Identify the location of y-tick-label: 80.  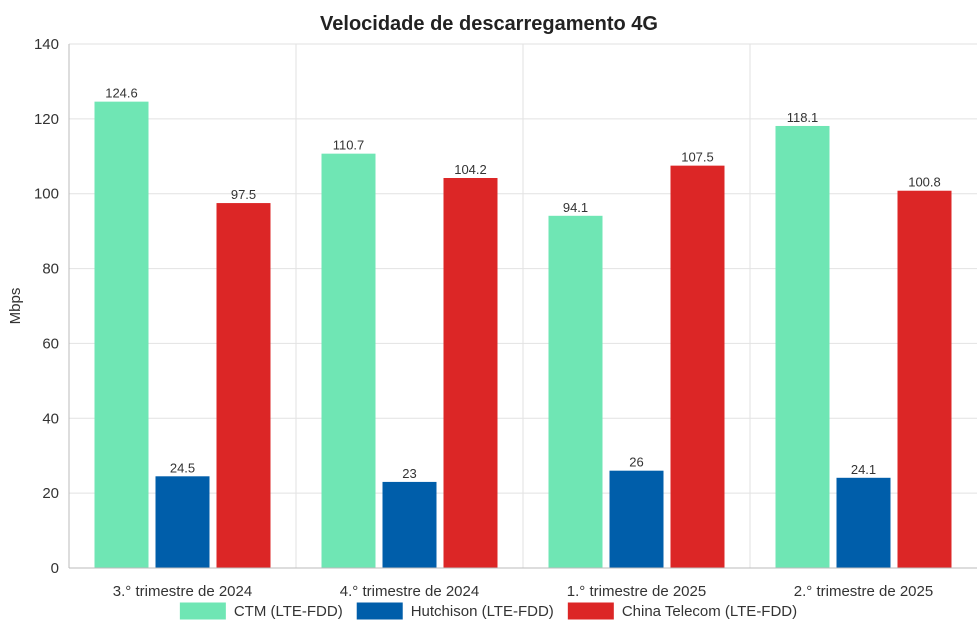
(50, 269).